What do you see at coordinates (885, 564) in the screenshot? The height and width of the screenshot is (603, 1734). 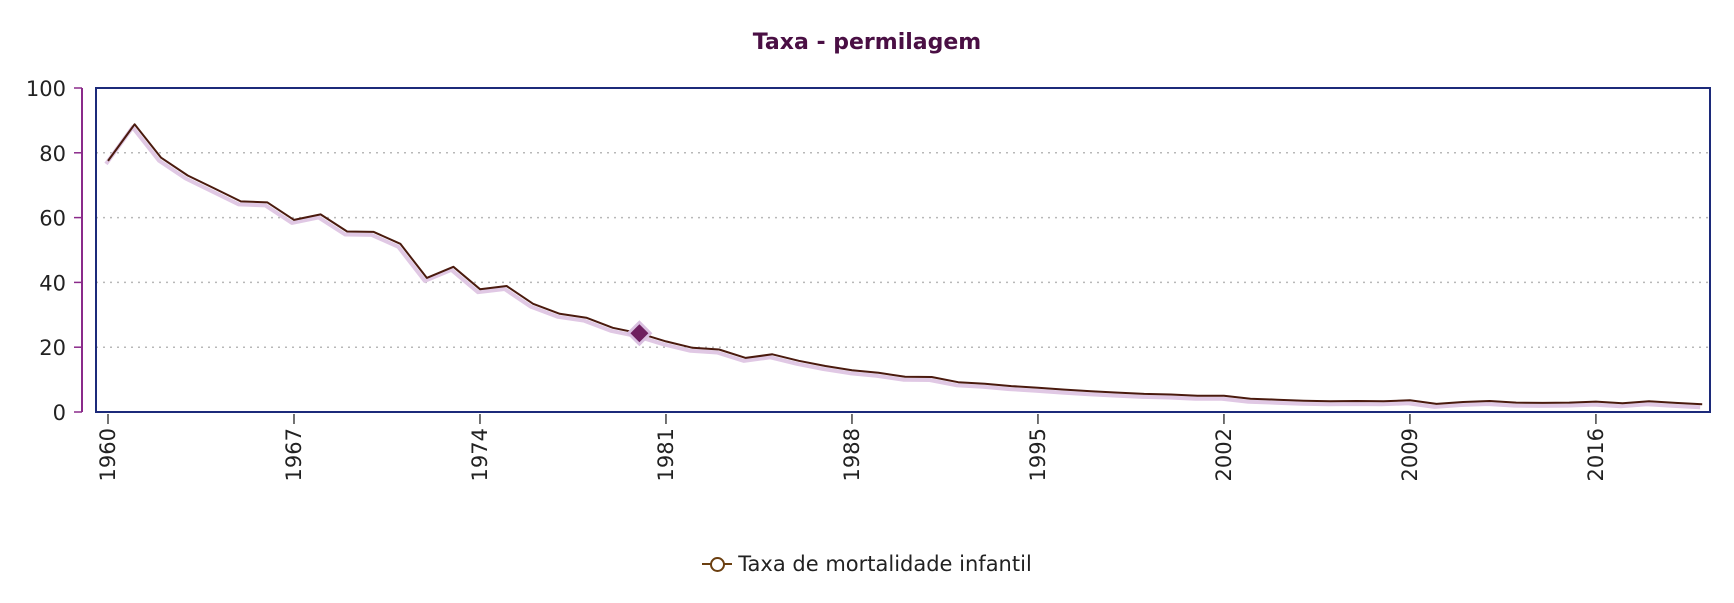 I see `legend-label: Taxa de mortalidade infantil` at bounding box center [885, 564].